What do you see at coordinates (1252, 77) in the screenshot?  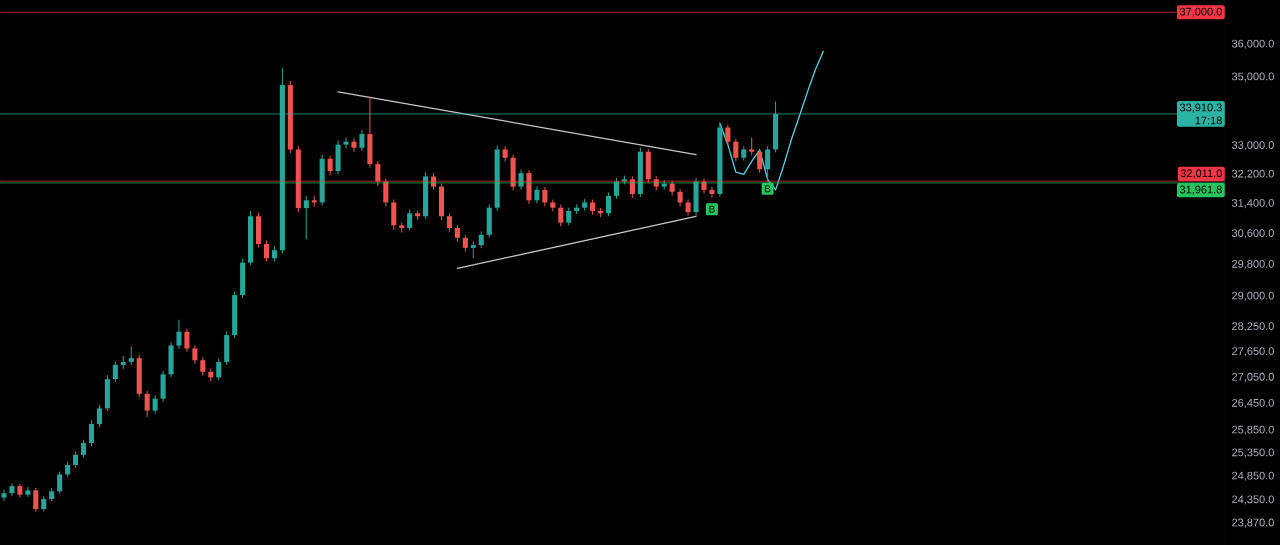 I see `y-tick-label: 35,000.0` at bounding box center [1252, 77].